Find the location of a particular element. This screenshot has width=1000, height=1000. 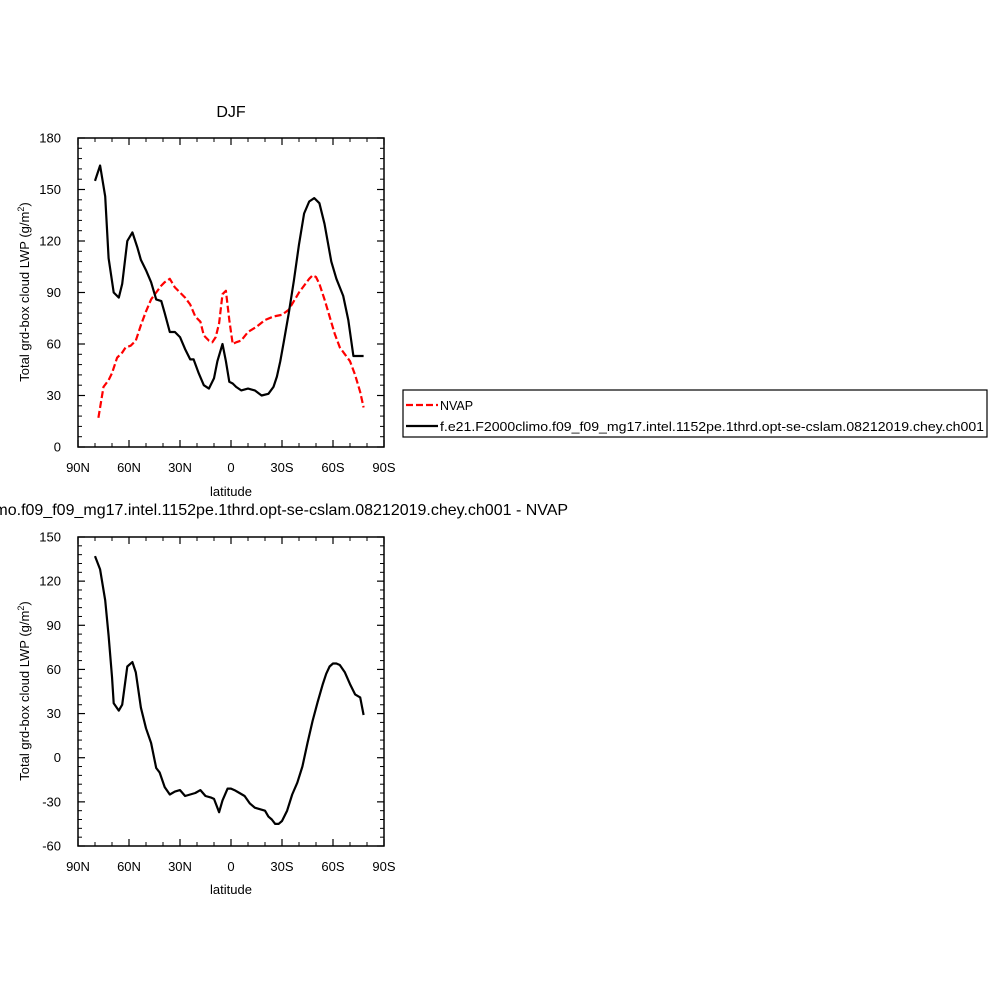

chart-2-x-tick-labels: 90N 60N 30N 0 30S 60S 90S is located at coordinates (231, 866).